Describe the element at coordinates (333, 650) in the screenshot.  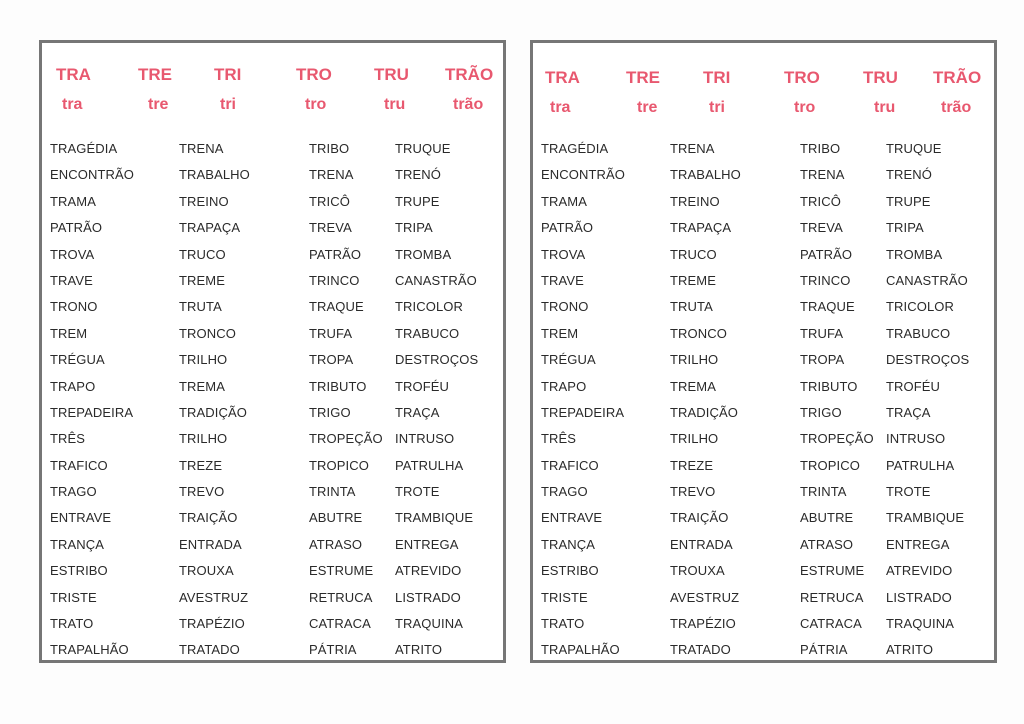
I see `word: PÁTRIA` at that location.